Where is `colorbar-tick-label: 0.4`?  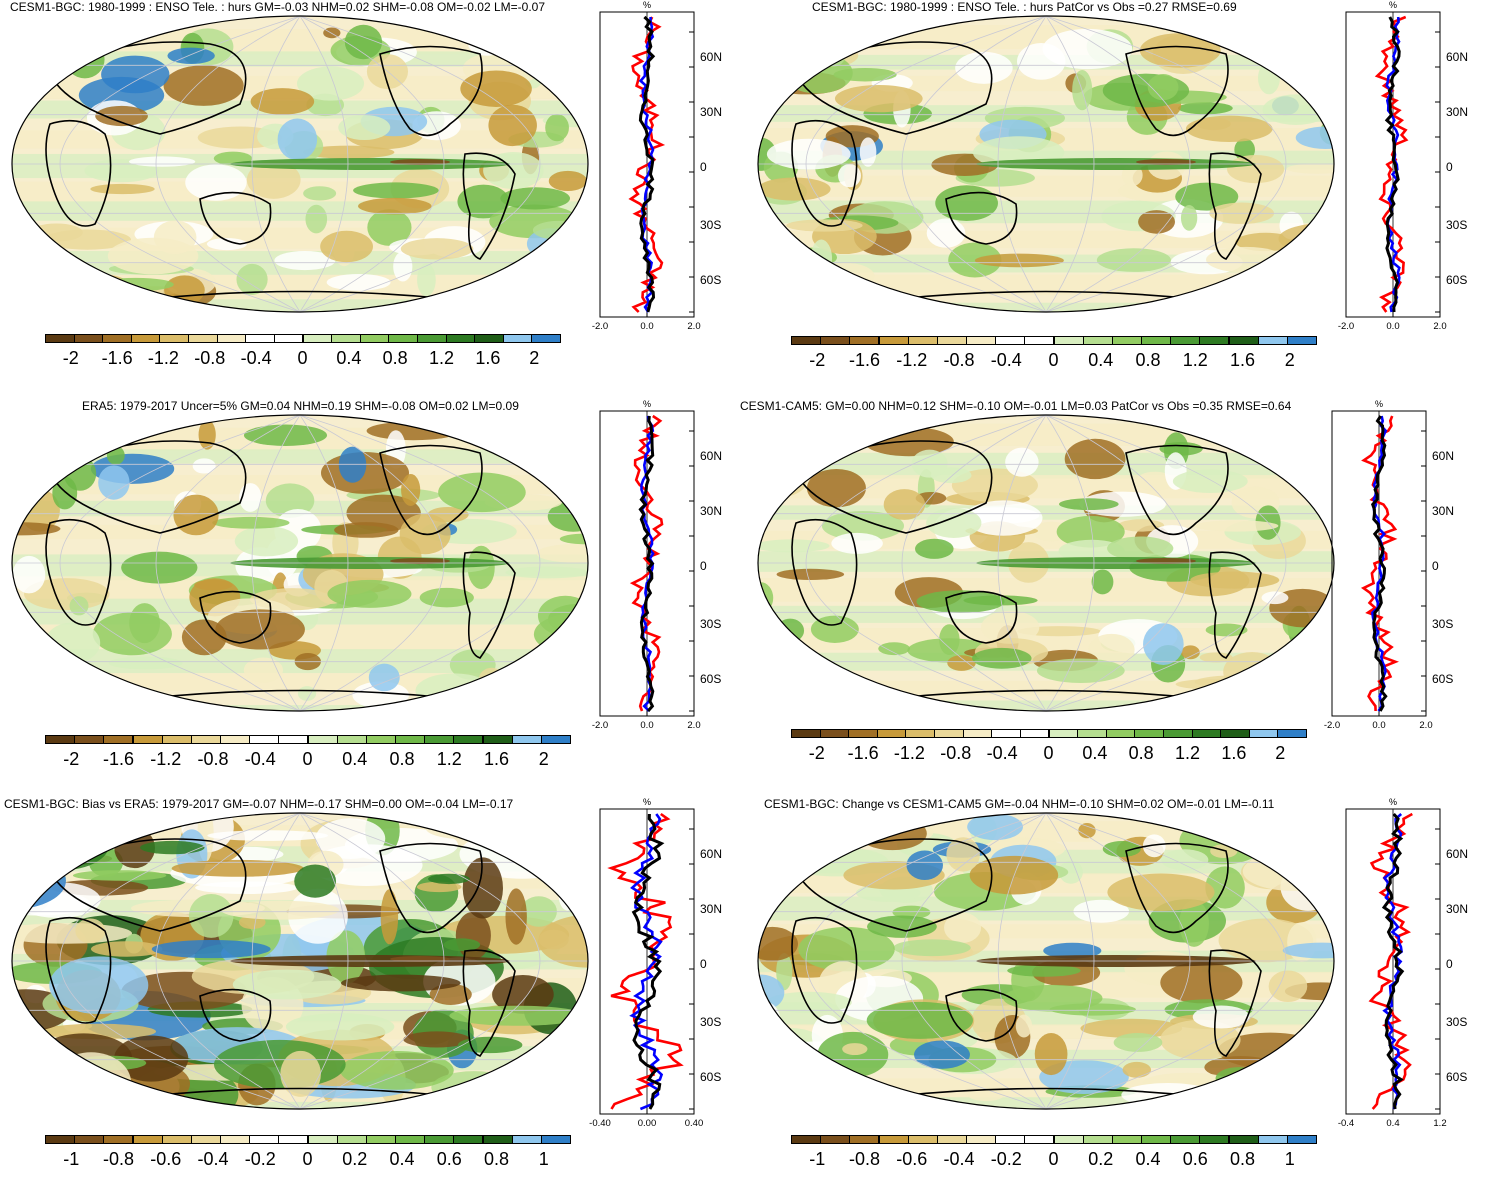 colorbar-tick-label: 0.4 is located at coordinates (402, 1159).